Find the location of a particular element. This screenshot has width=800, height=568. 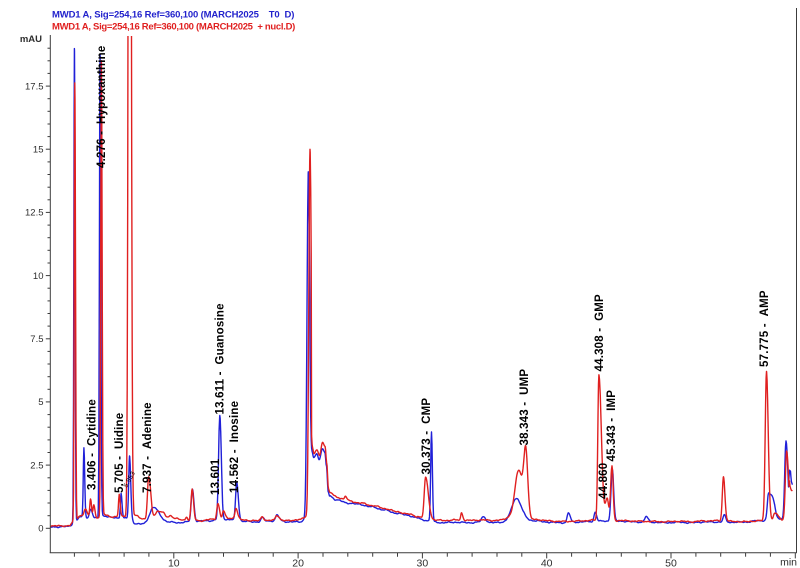

svg-text: 45.343 - IMP is located at coordinates (612, 426).